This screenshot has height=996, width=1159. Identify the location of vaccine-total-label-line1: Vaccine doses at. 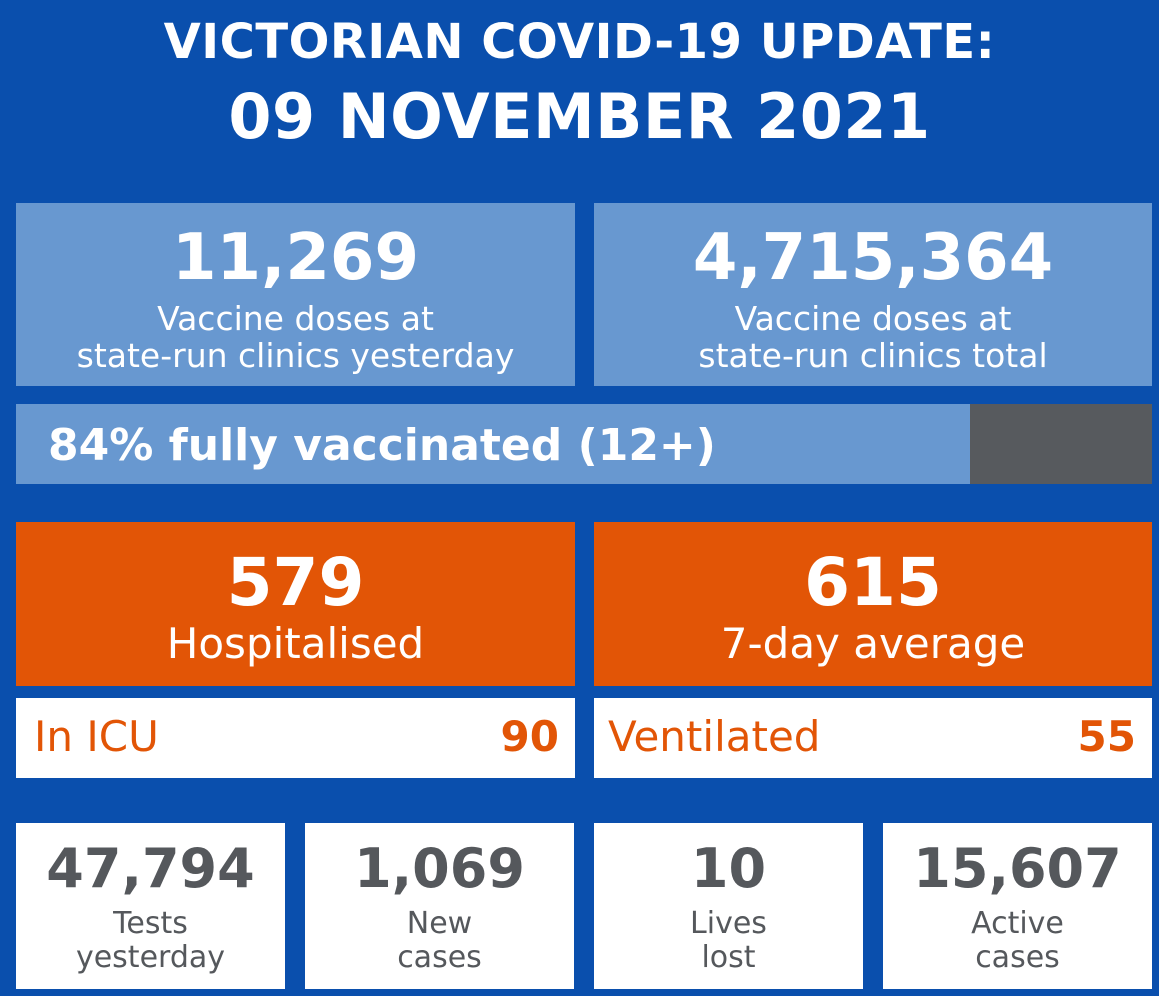
(873, 318).